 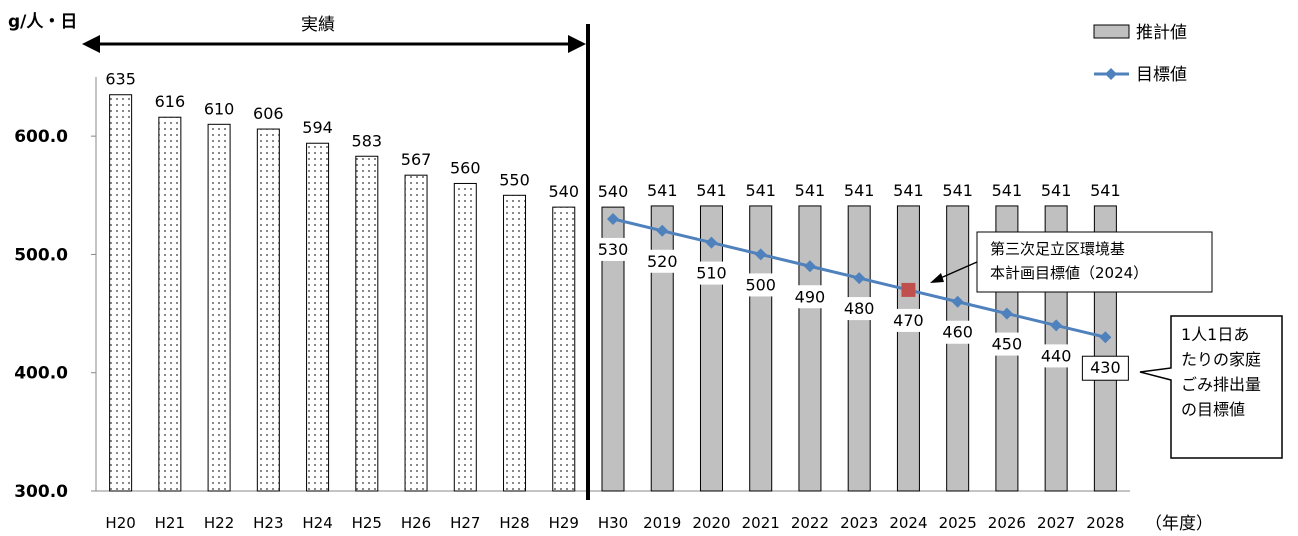 What do you see at coordinates (1057, 249) in the screenshot?
I see `plan-target-text-1: 第三次足立区環境基` at bounding box center [1057, 249].